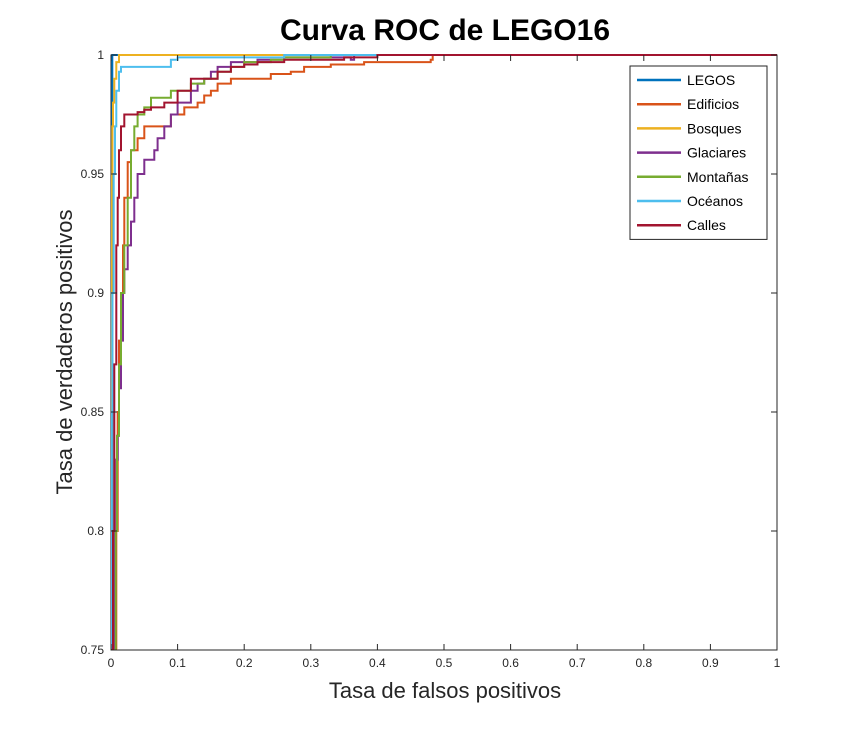 The height and width of the screenshot is (729, 859). I want to click on legend-label: Bosques, so click(714, 128).